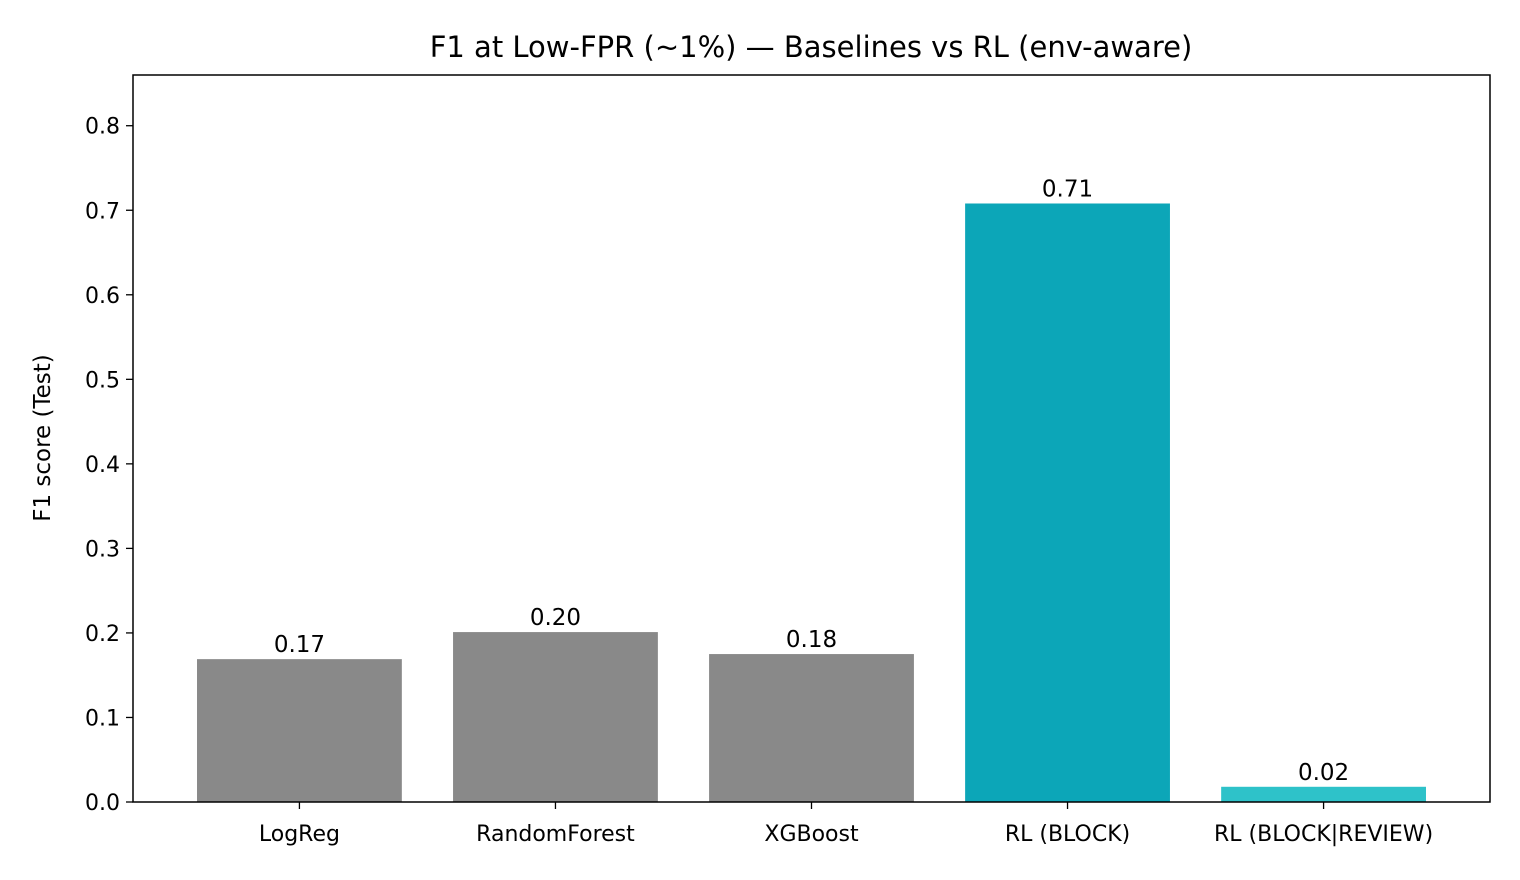  Describe the element at coordinates (811, 640) in the screenshot. I see `data-label-2: 0.18` at that location.